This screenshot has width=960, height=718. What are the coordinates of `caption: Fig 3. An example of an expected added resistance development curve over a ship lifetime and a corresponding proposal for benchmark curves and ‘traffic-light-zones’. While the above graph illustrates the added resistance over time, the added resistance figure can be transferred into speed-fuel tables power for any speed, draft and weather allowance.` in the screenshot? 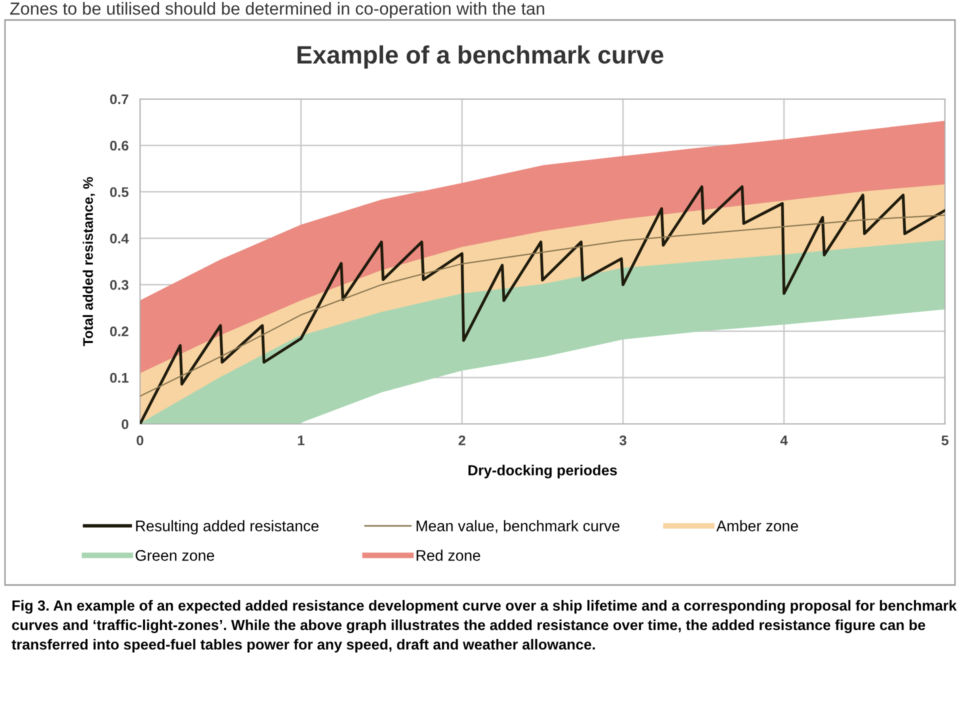 It's located at (484, 626).